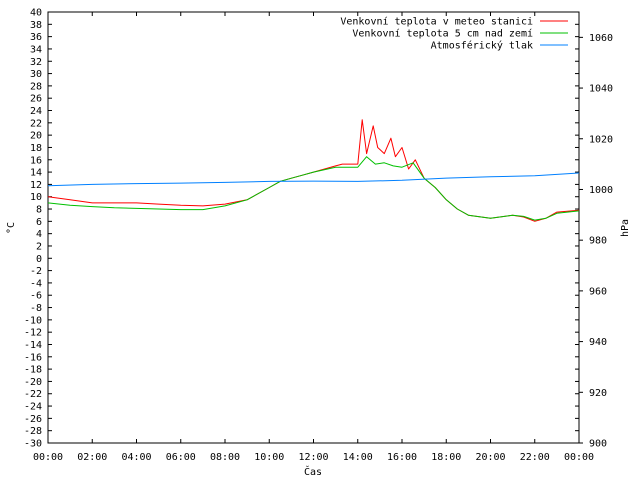 This screenshot has height=480, width=640. Describe the element at coordinates (269, 457) in the screenshot. I see `x-axis-tick-label: 10:00` at that location.